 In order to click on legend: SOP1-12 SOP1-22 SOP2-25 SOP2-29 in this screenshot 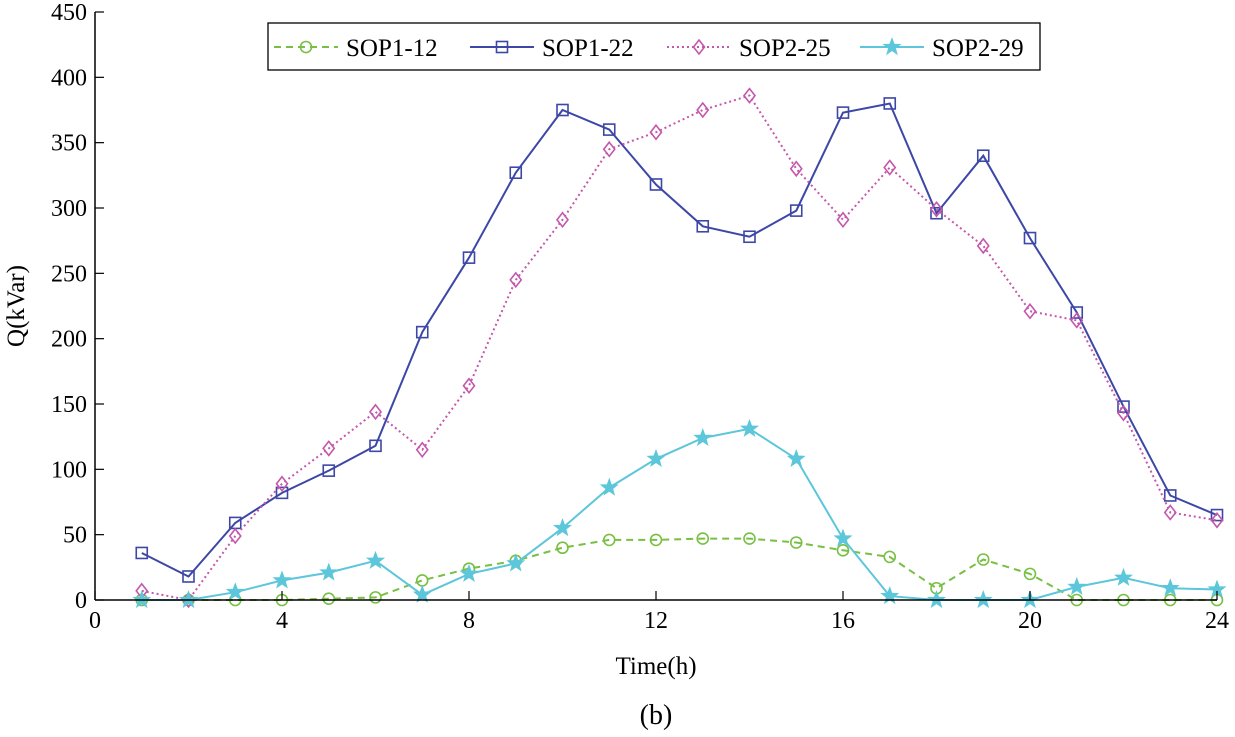, I will do `click(654, 46)`.